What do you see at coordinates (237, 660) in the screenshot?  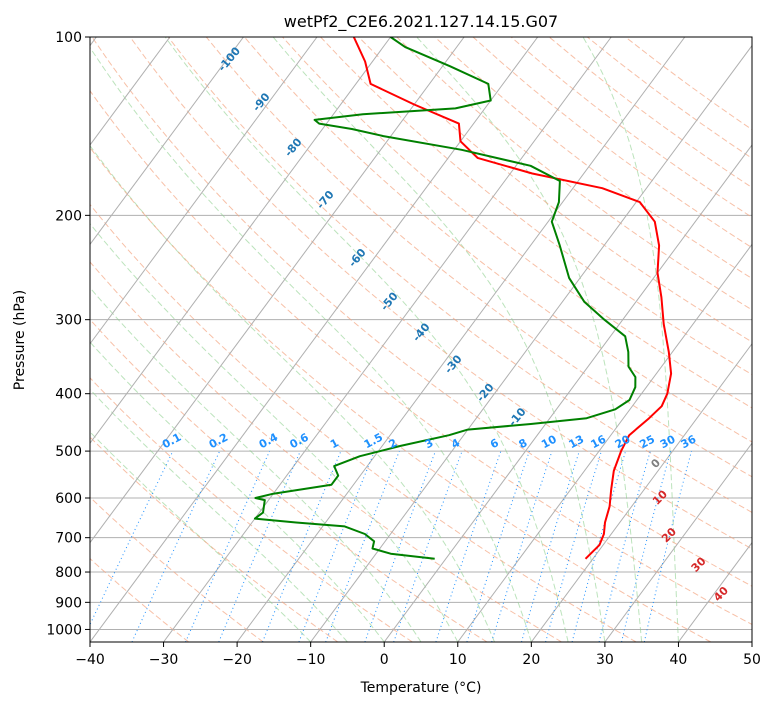 I see `x-tick-label: −20` at bounding box center [237, 660].